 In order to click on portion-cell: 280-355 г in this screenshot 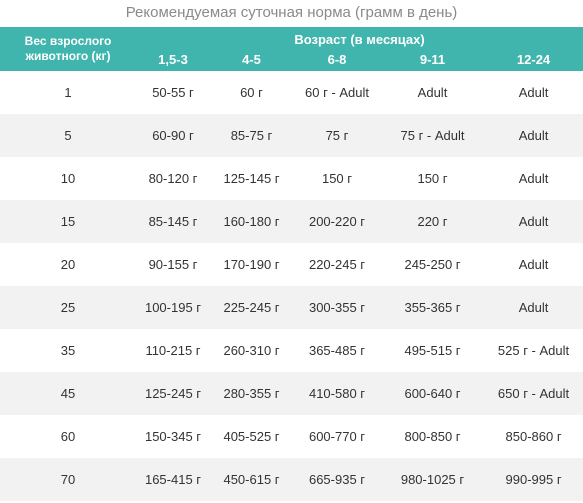, I will do `click(251, 393)`.